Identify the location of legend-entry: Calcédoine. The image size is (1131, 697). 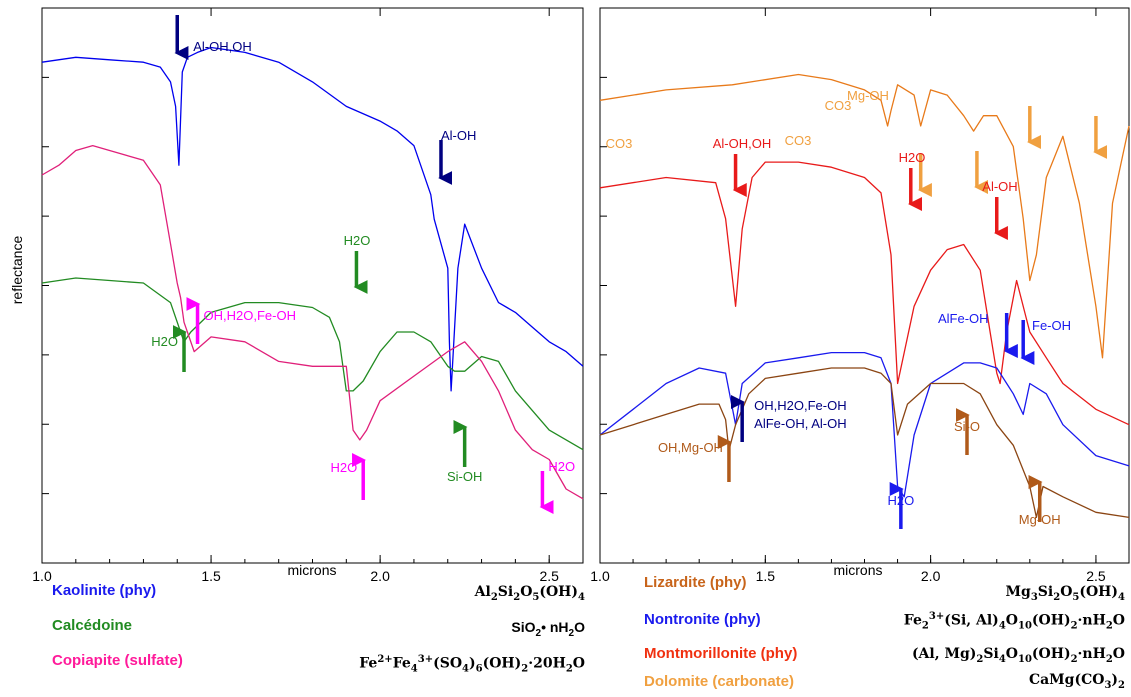
(92, 625).